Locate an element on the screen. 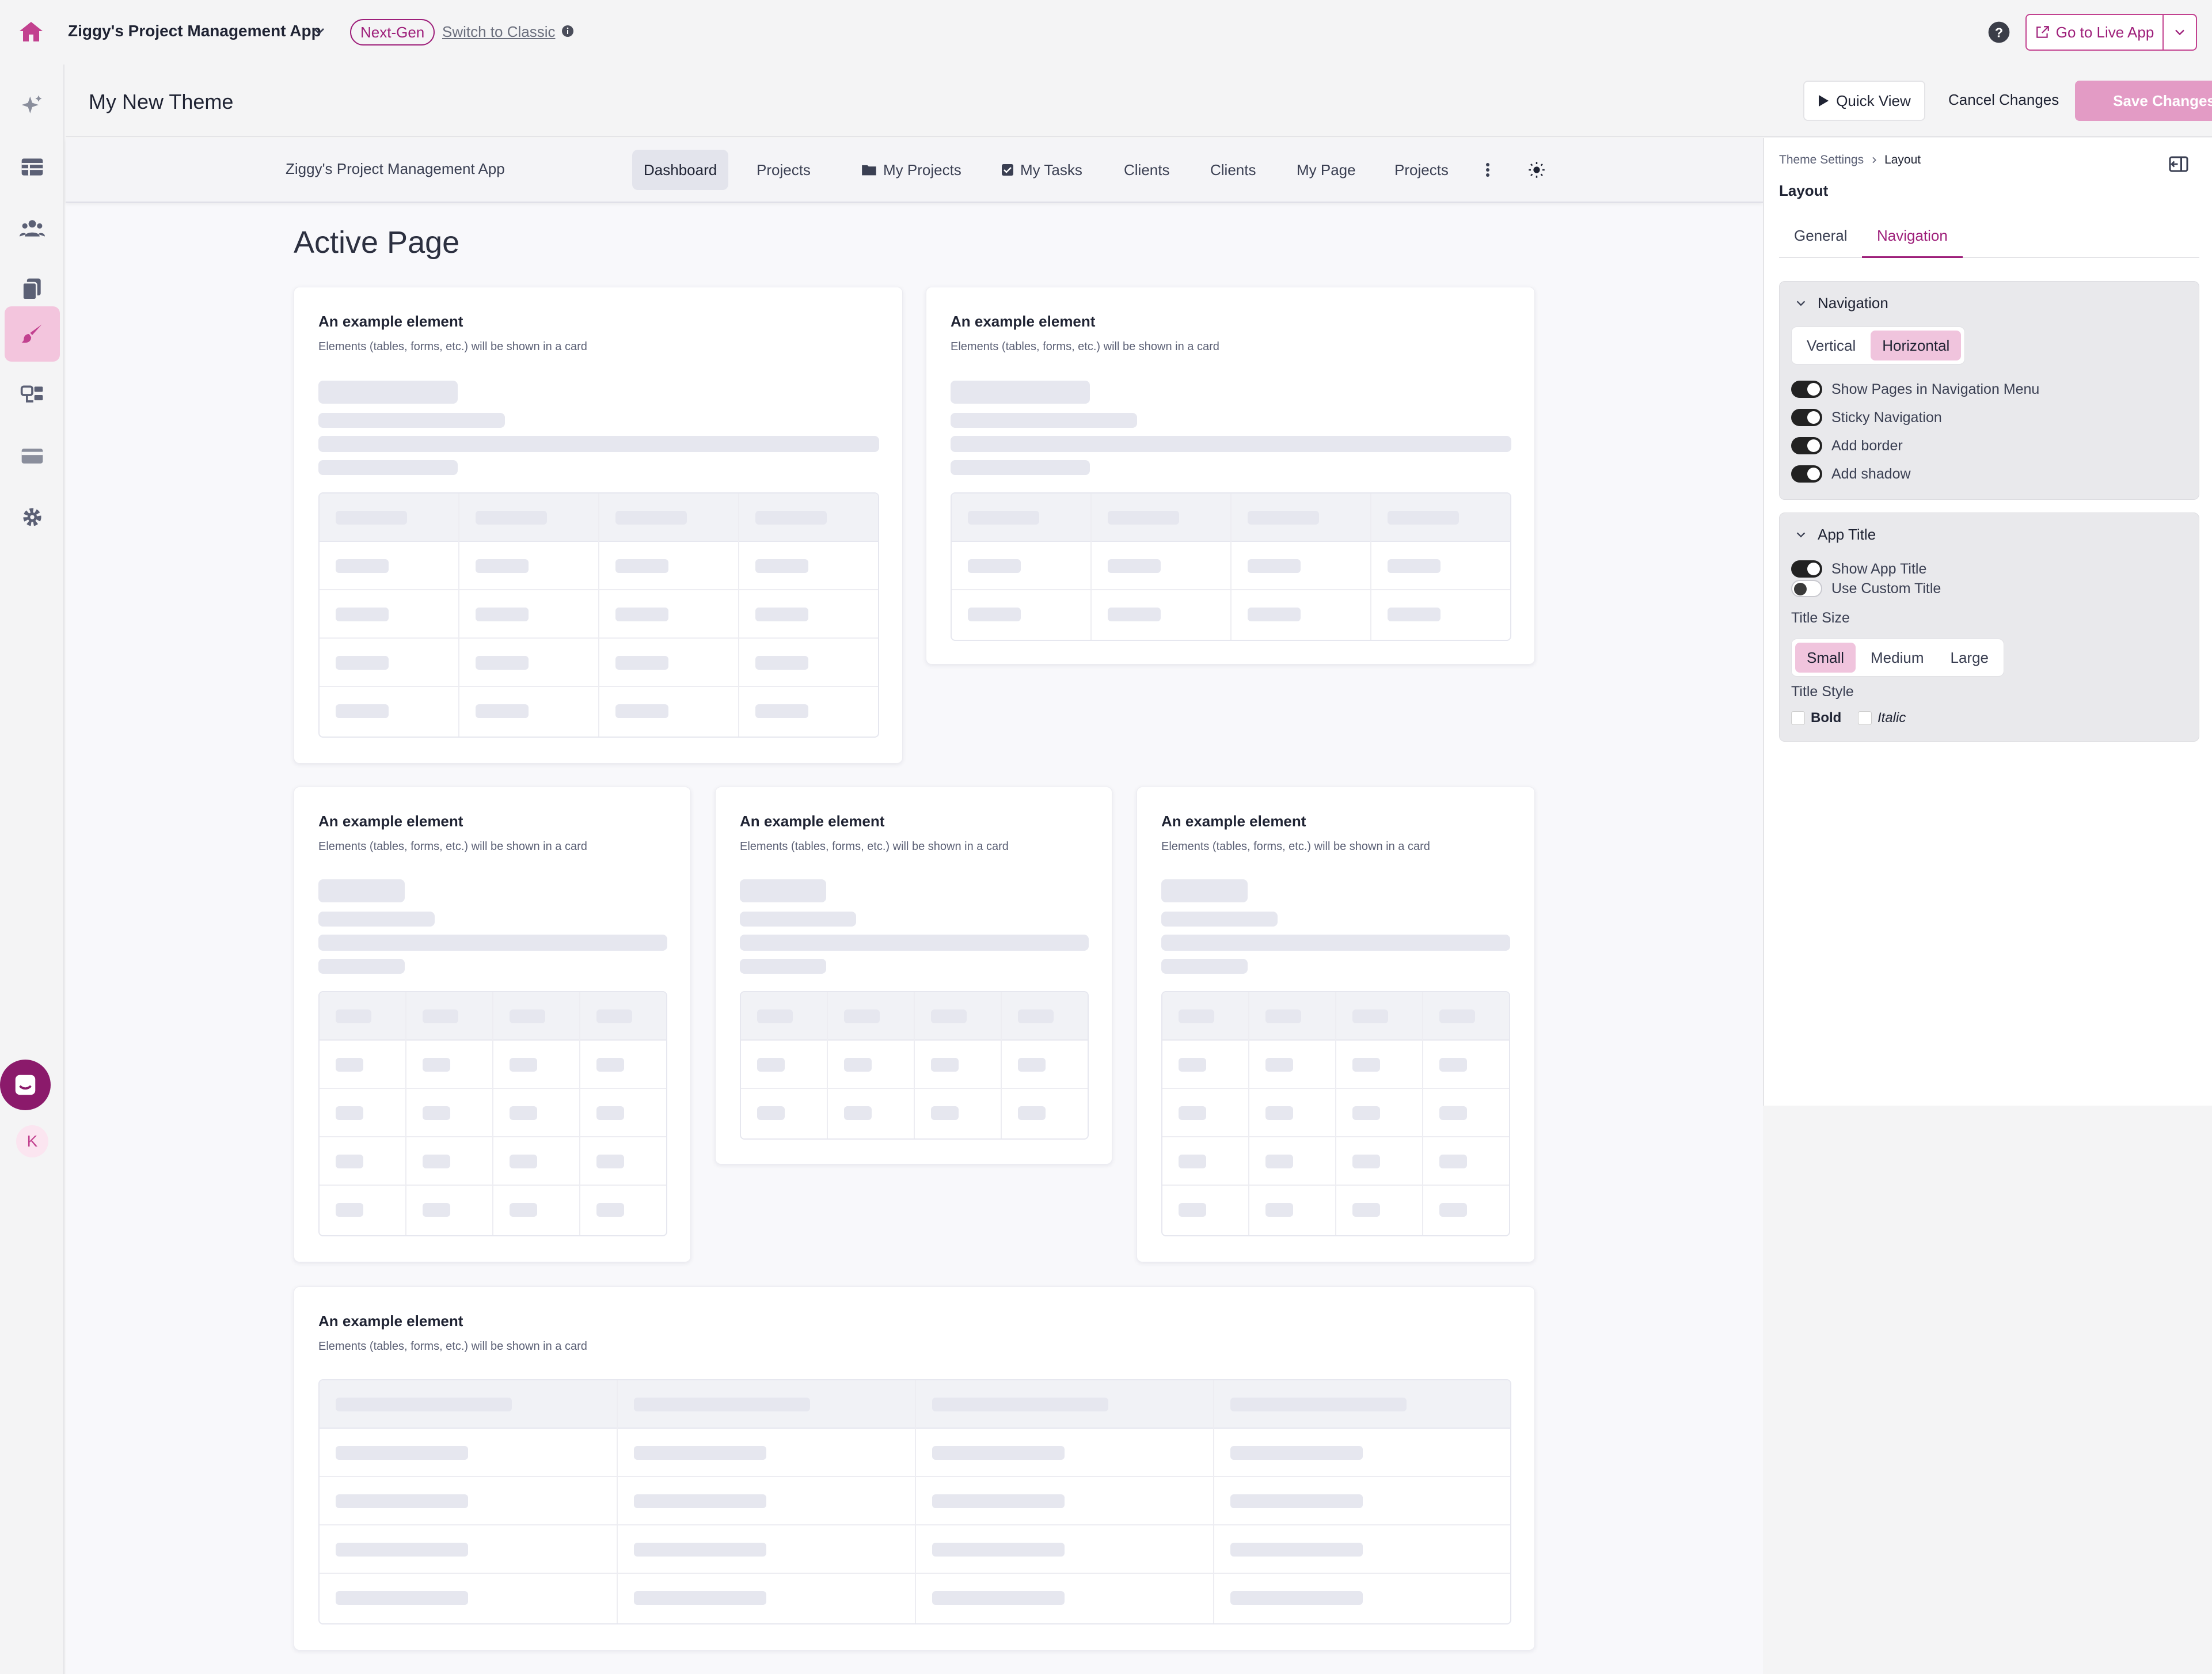  nav-item-label: My Page is located at coordinates (1326, 170).